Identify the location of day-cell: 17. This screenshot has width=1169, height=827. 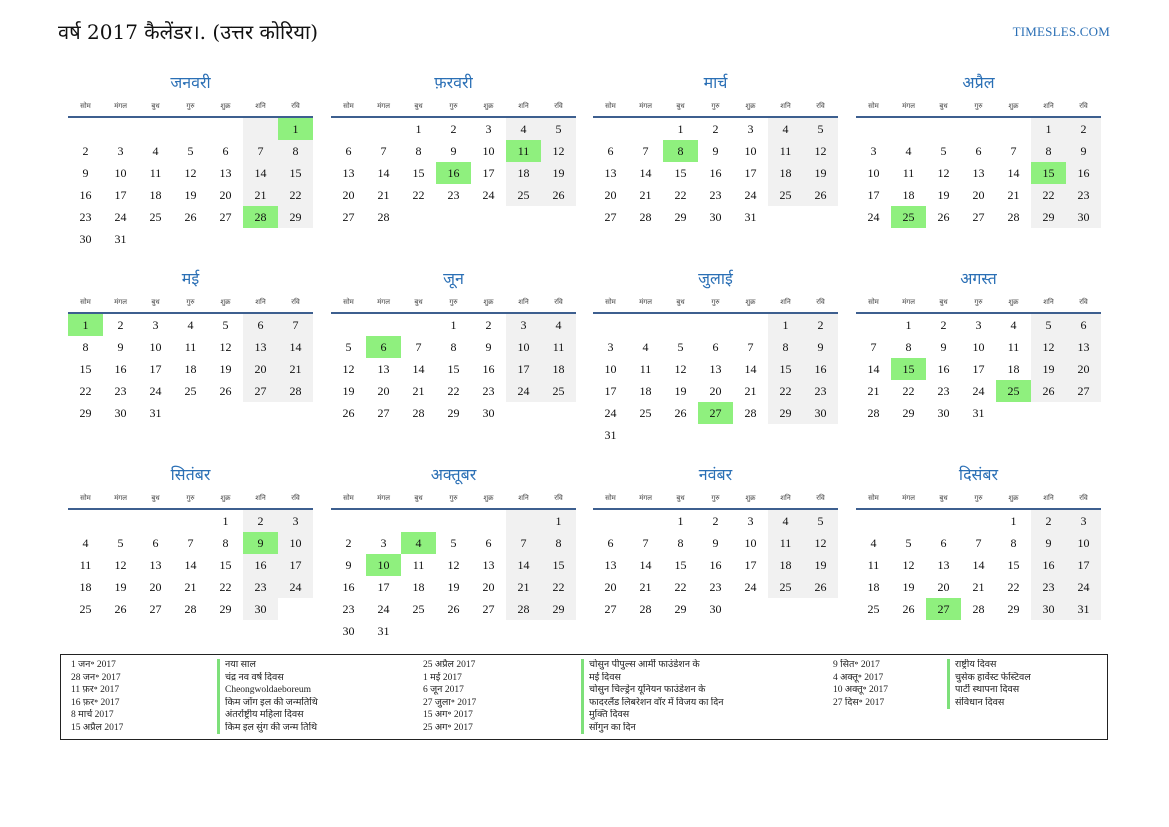
(295, 565).